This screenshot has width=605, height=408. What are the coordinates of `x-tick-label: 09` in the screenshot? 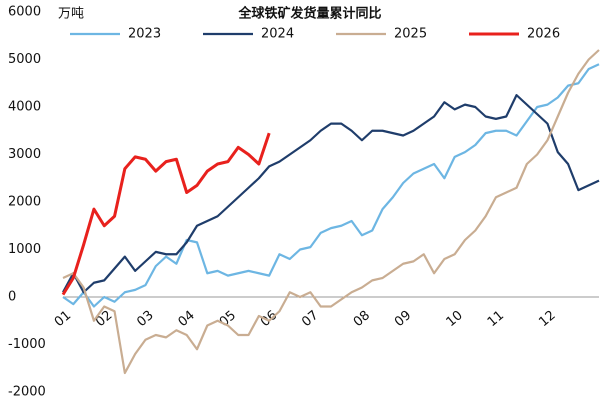 It's located at (403, 319).